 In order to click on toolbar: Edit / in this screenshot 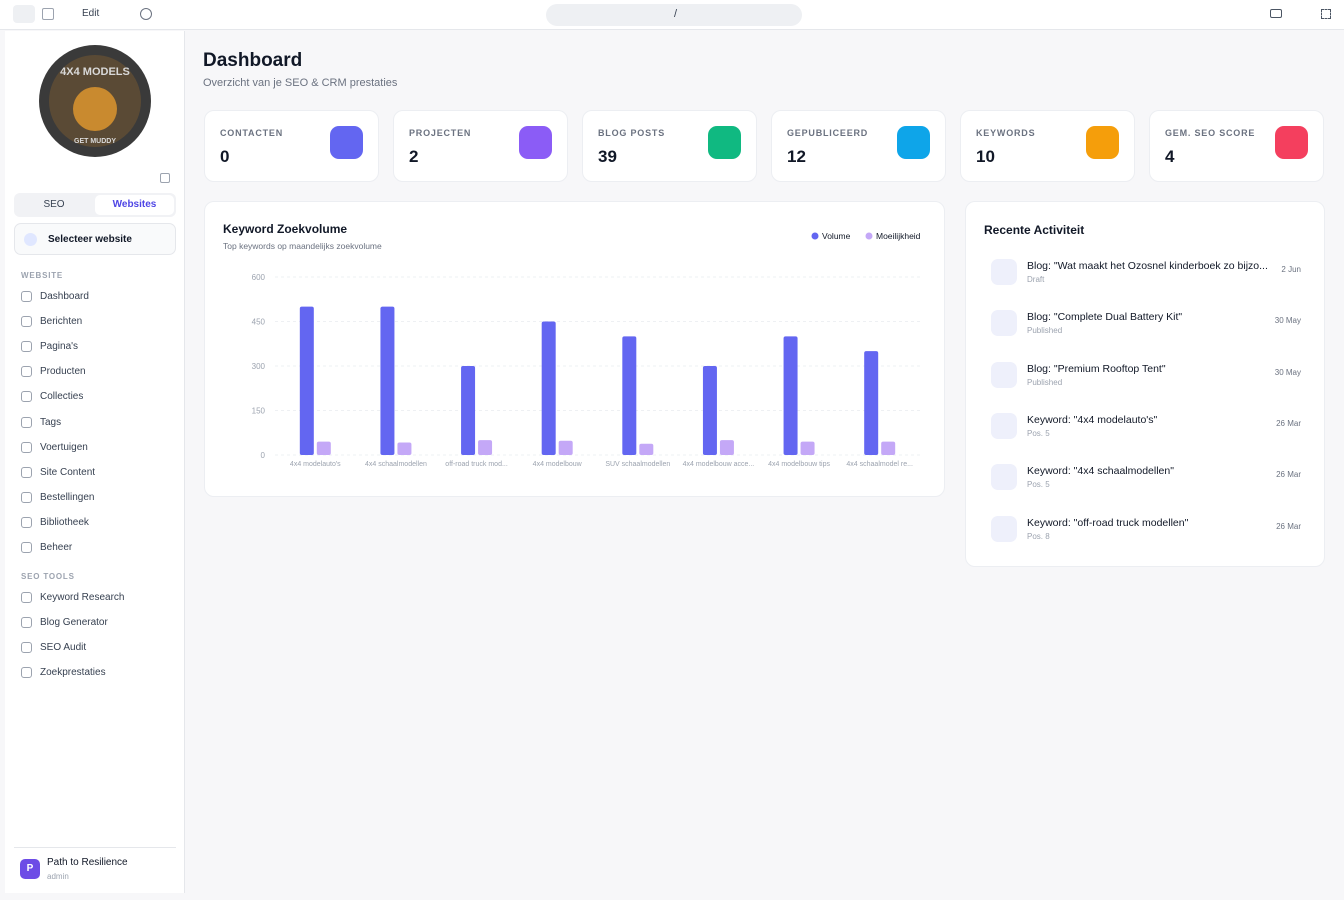, I will do `click(672, 15)`.